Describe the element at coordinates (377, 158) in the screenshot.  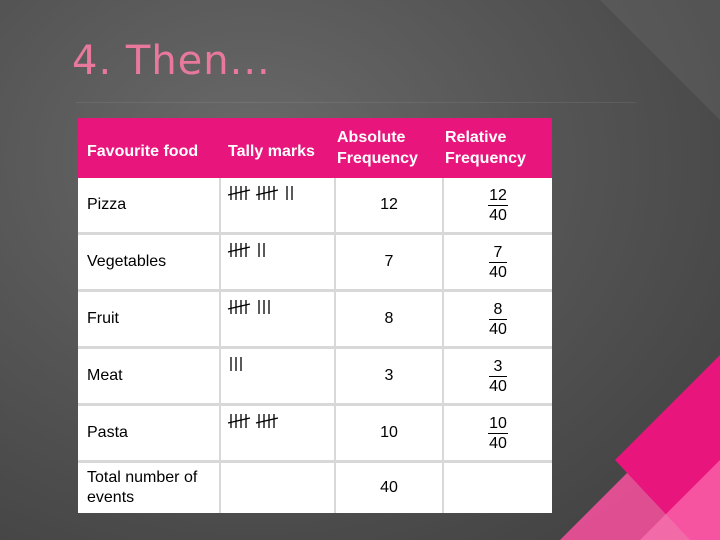
I see `header-absolute-line2: Frequency` at that location.